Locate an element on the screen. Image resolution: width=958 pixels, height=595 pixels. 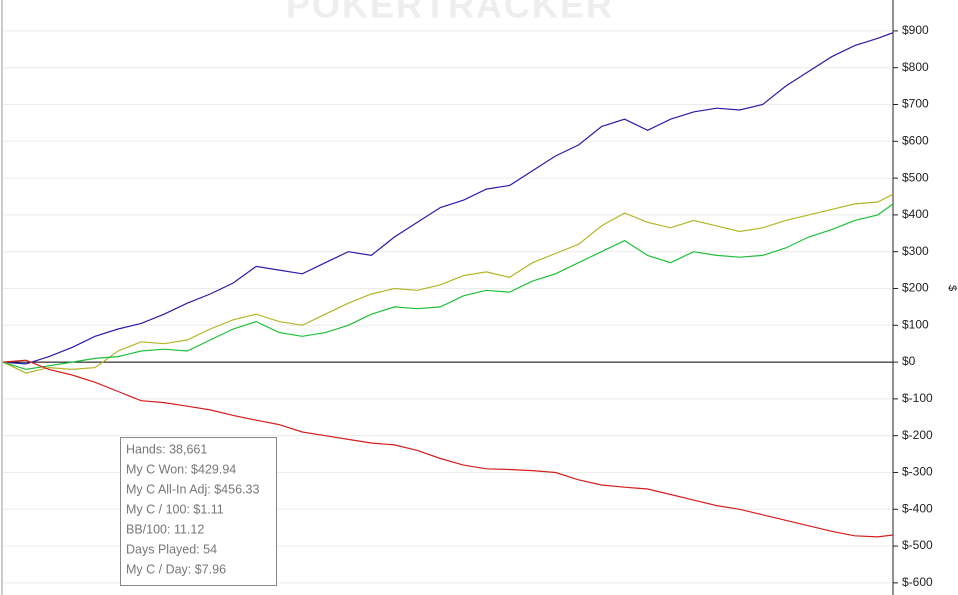
y-tick-label: $-400 is located at coordinates (917, 508).